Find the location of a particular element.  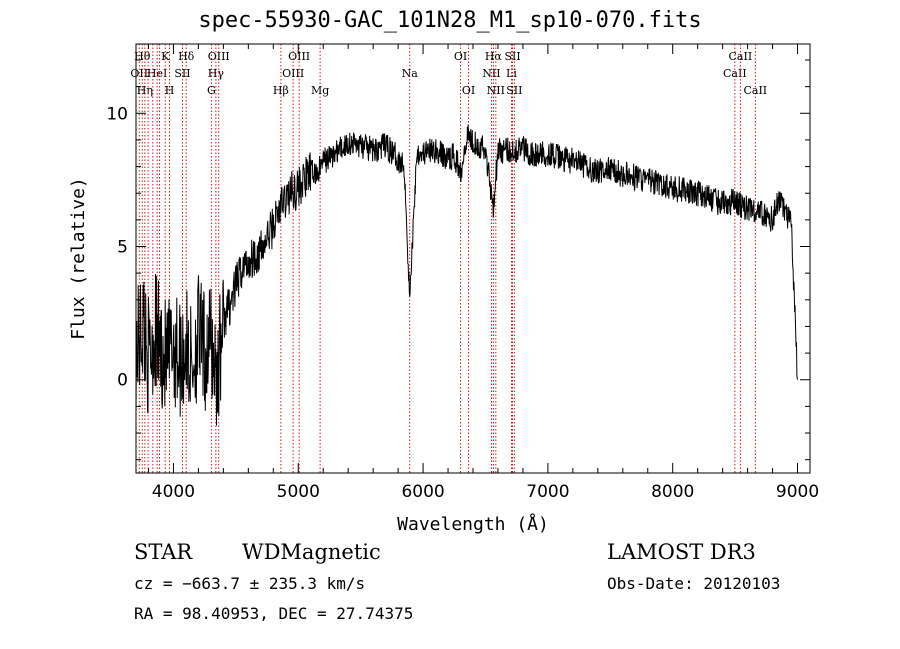

redshift-velocity: cz = −663.7 ± 235.3 km/s is located at coordinates (250, 583).